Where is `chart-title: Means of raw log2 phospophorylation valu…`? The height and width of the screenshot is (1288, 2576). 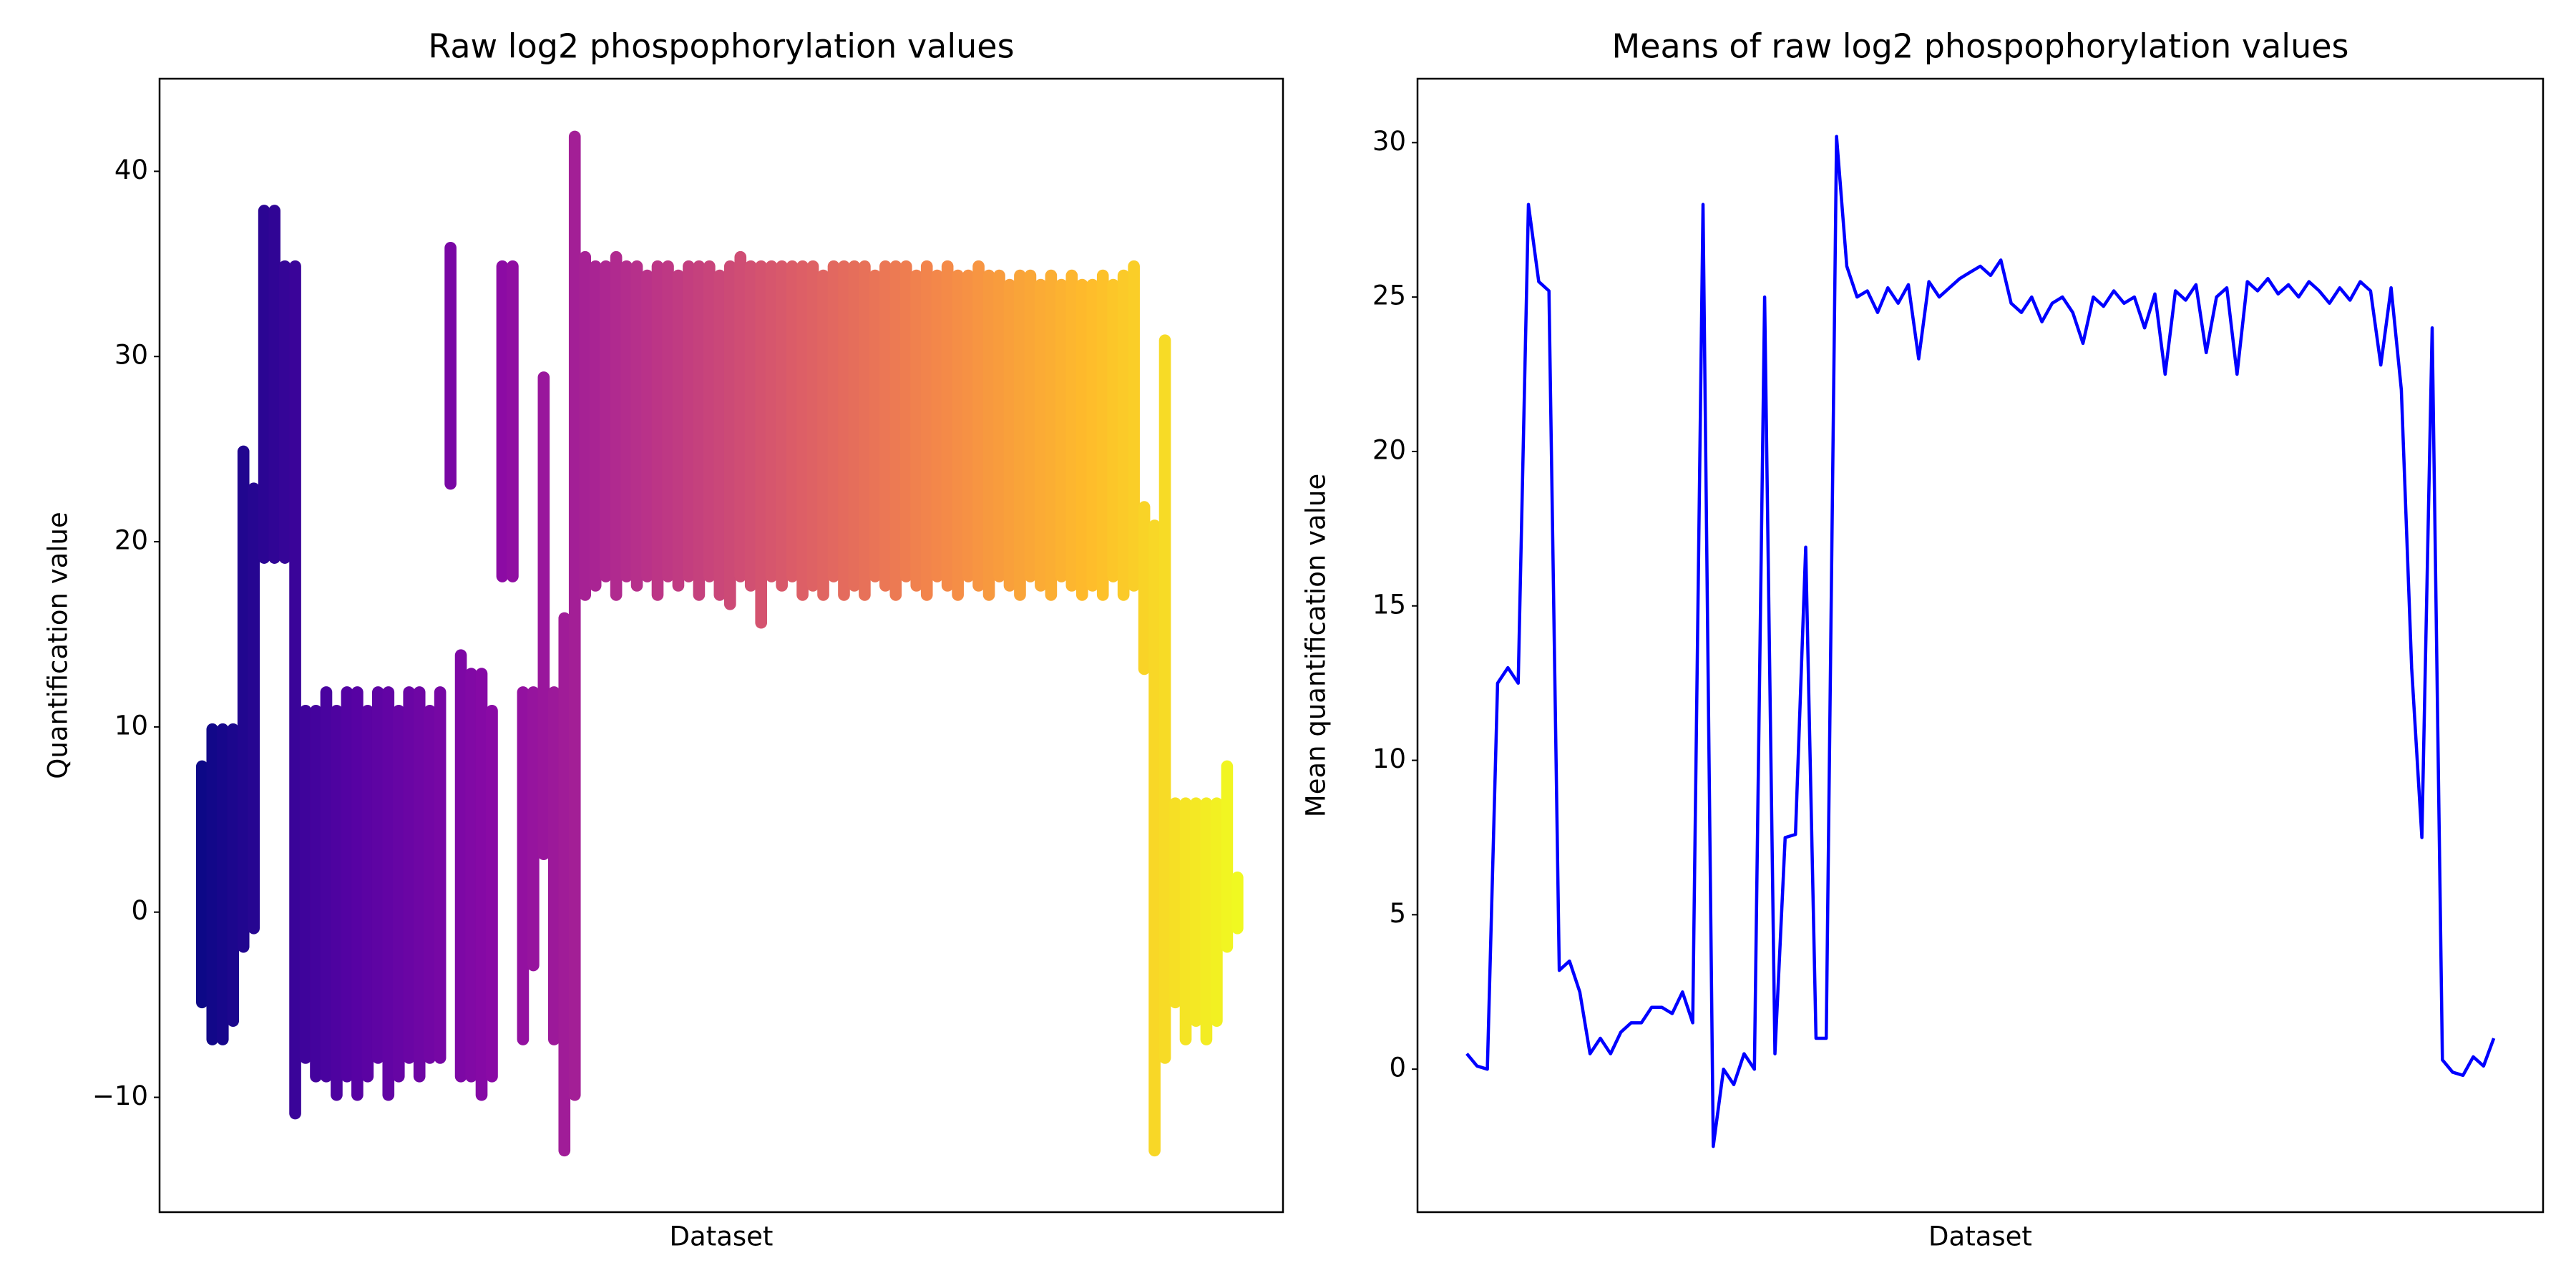
chart-title: Means of raw log2 phospophorylation valu… is located at coordinates (1980, 46).